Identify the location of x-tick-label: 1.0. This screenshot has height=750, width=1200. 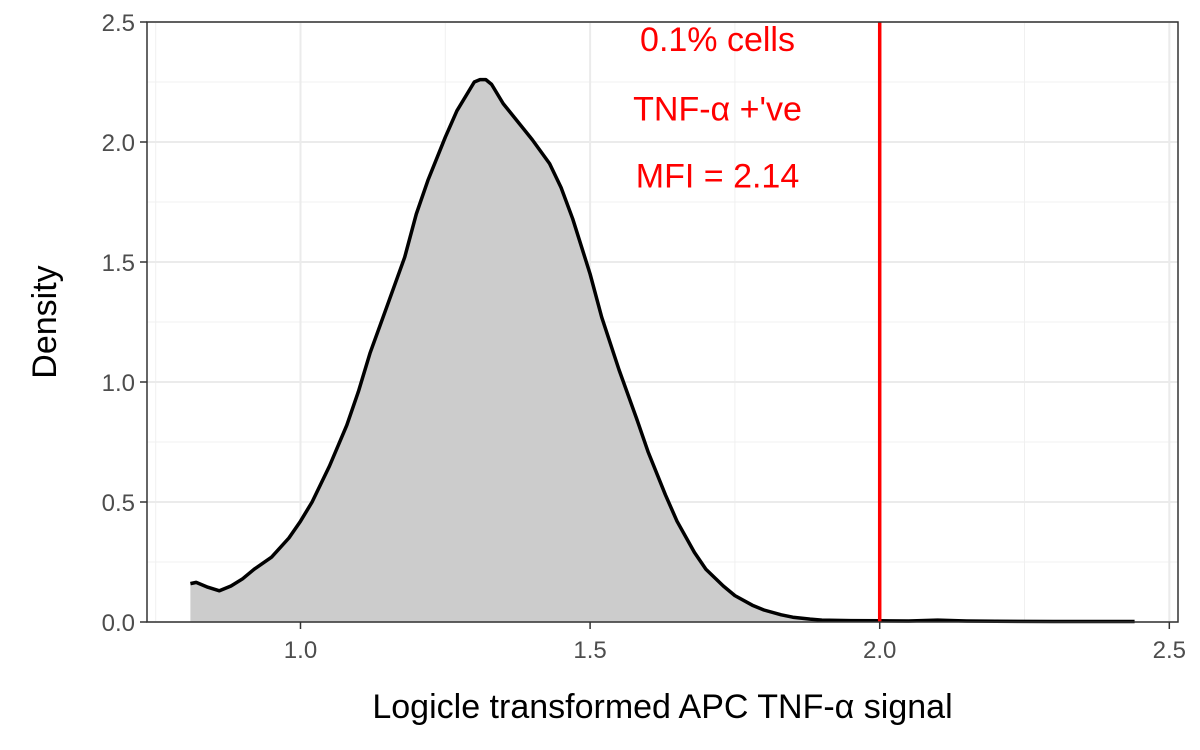
(300, 650).